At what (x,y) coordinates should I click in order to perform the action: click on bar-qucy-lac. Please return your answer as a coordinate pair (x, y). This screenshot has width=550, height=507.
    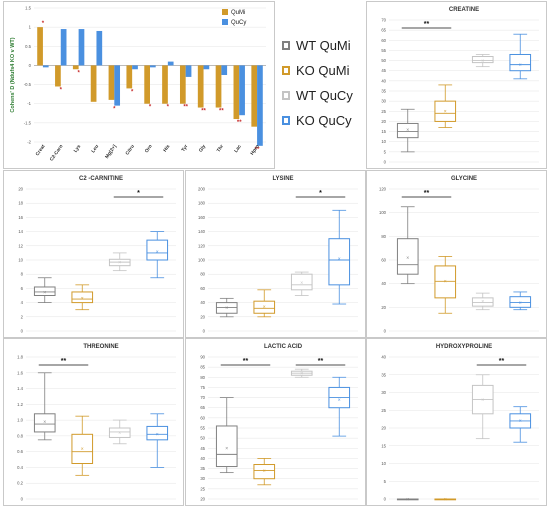
    Looking at the image, I should click on (242, 90).